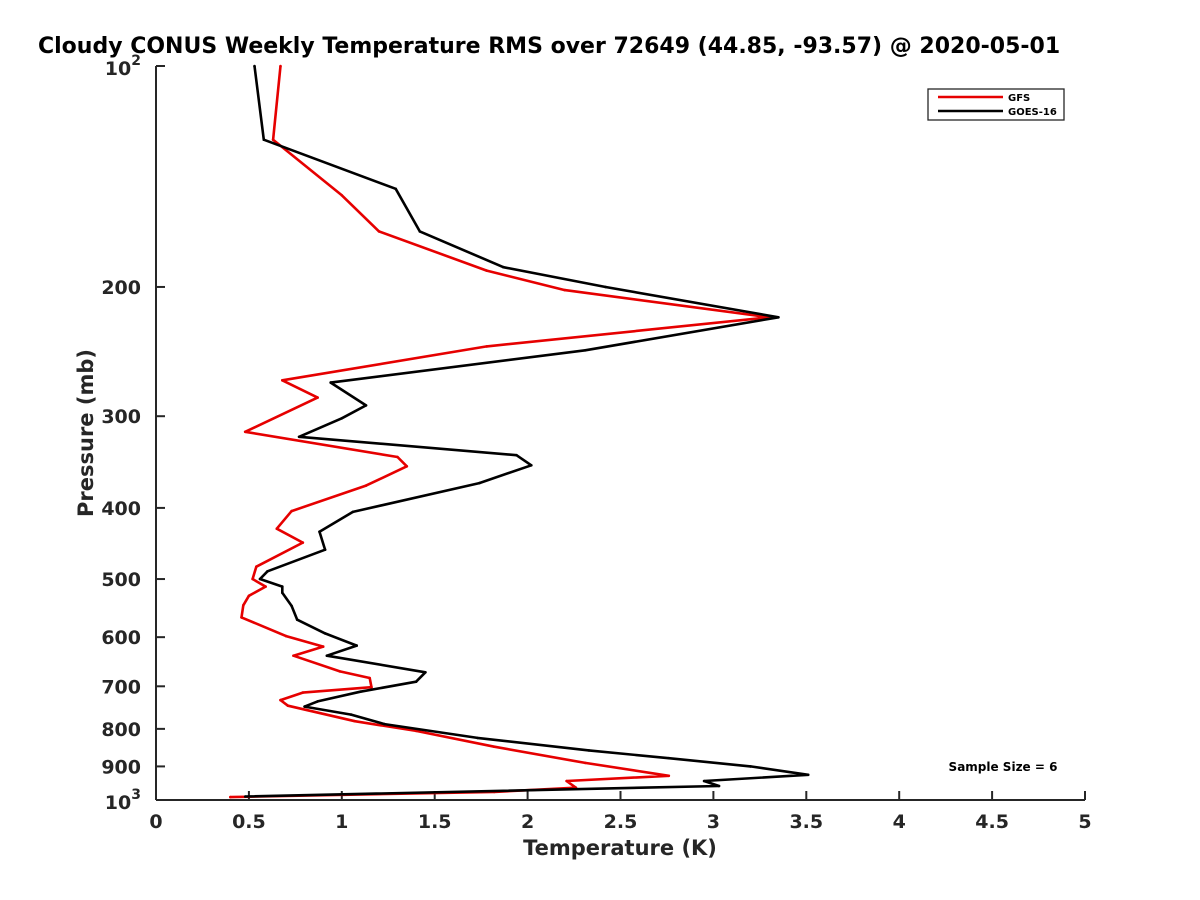 This screenshot has width=1200, height=900. Describe the element at coordinates (1032, 112) in the screenshot. I see `legend-label-goes-16: GOES-16` at that location.